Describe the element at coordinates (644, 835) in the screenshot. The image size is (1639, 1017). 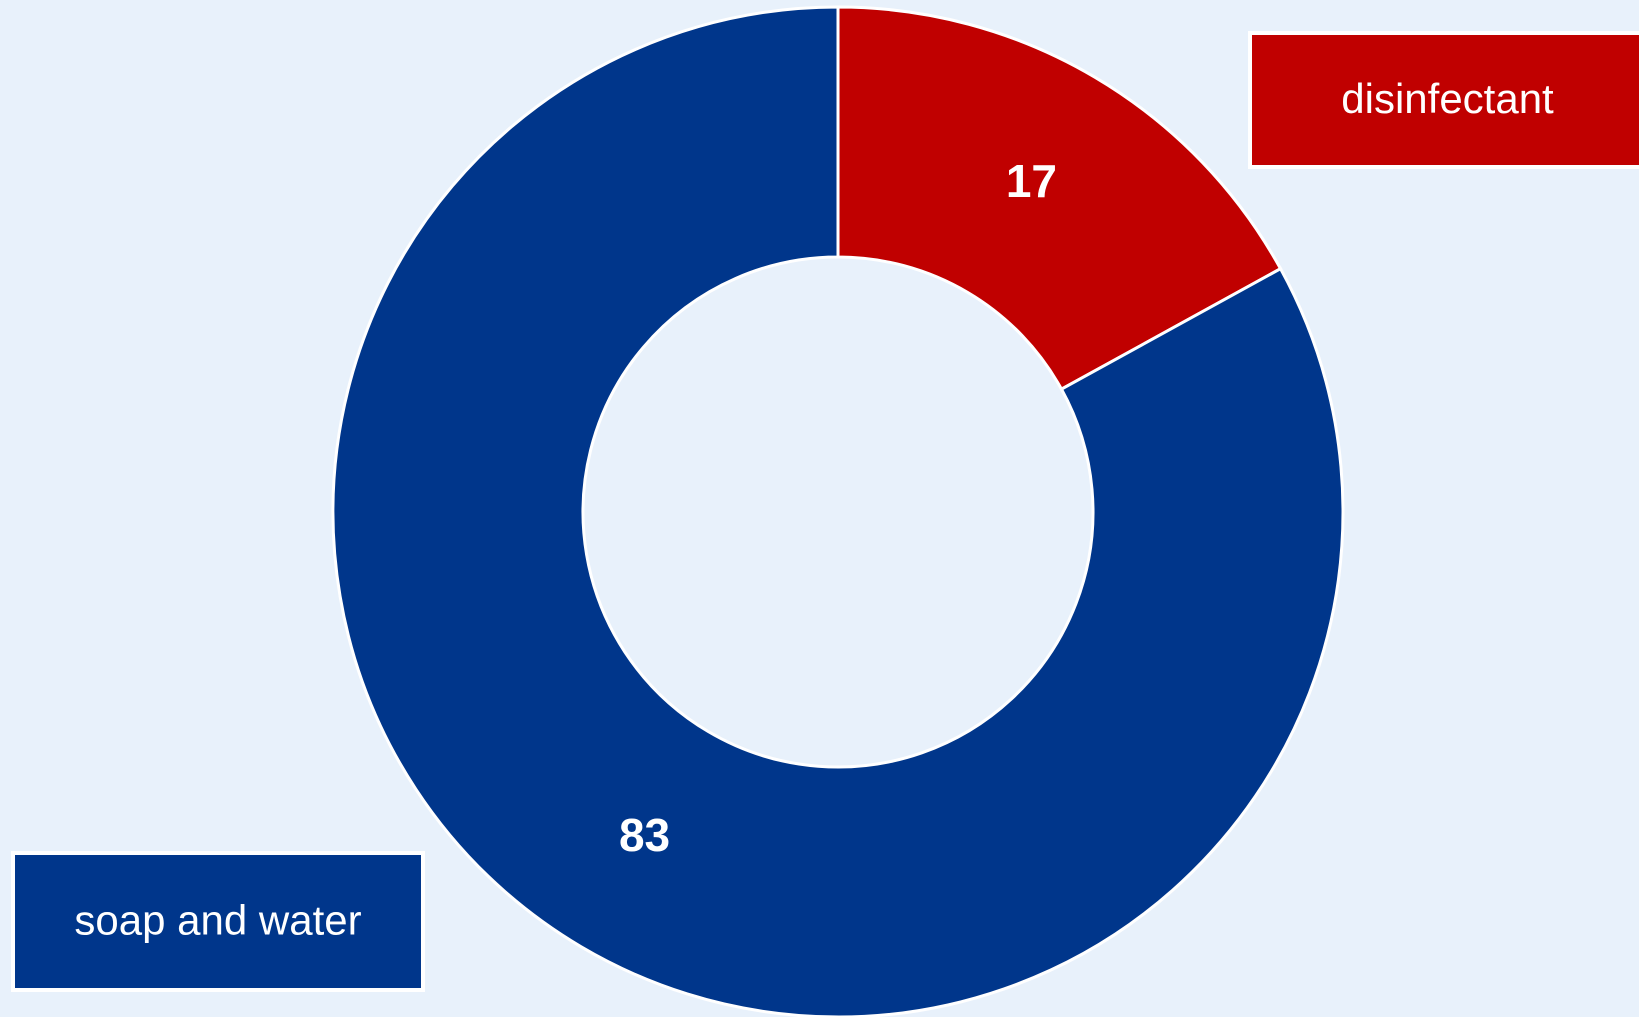
I see `data-label: 83` at that location.